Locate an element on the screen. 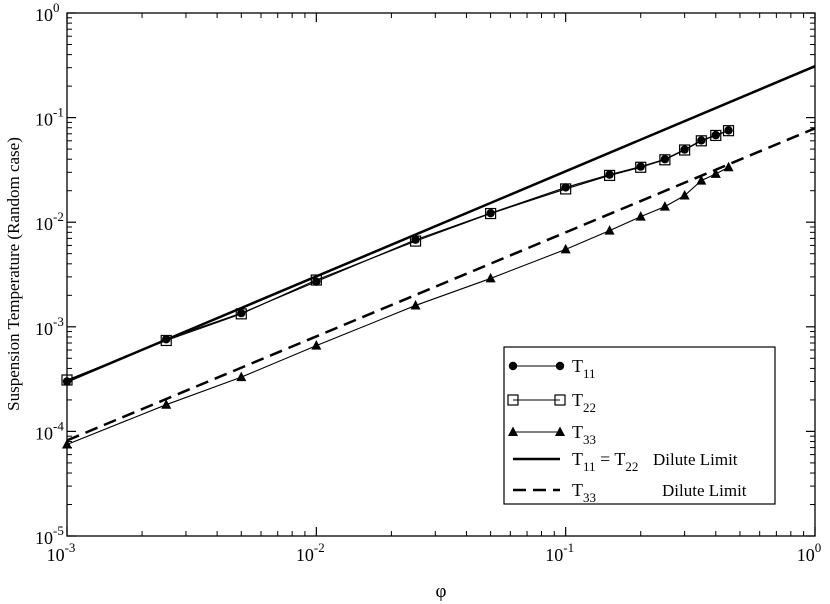  legend-entry-0: T11 is located at coordinates (552, 368).